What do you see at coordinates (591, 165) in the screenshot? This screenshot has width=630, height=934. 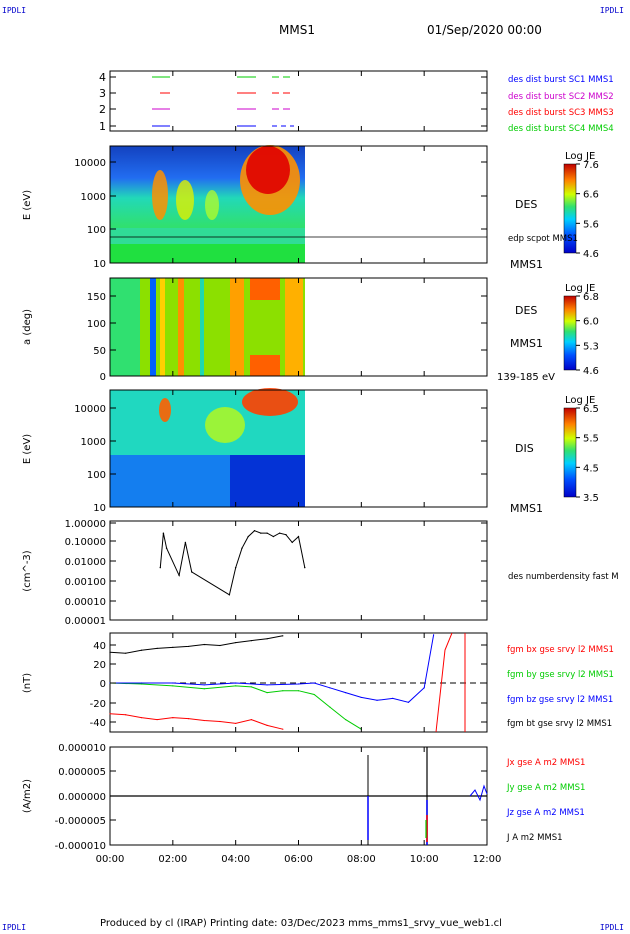 I see `des-energy-colorbar-label: 7.6` at bounding box center [591, 165].